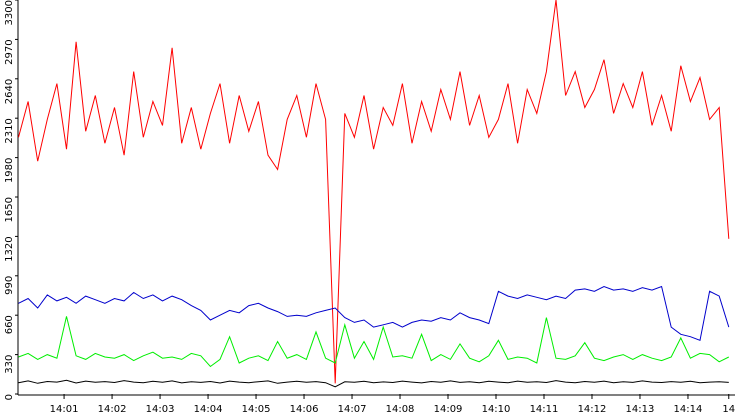 This screenshot has height=415, width=735. I want to click on x-tick-label: 14:13, so click(640, 409).